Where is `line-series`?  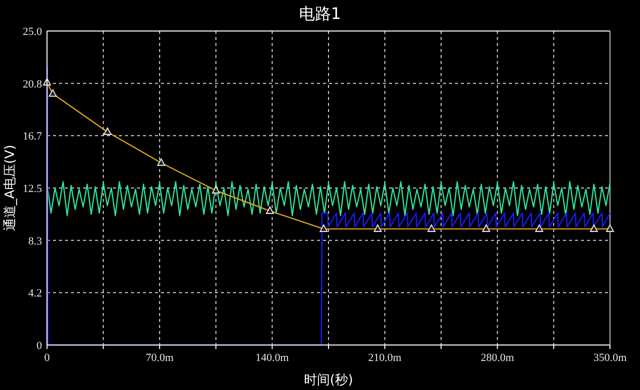
line-series is located at coordinates (328, 198).